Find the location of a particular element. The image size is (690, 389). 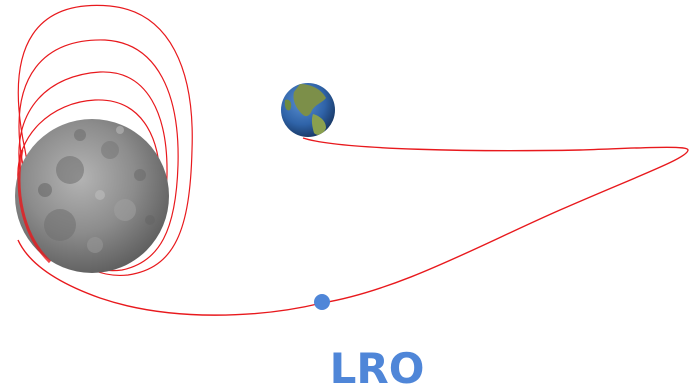

earth-icon is located at coordinates (308, 110).